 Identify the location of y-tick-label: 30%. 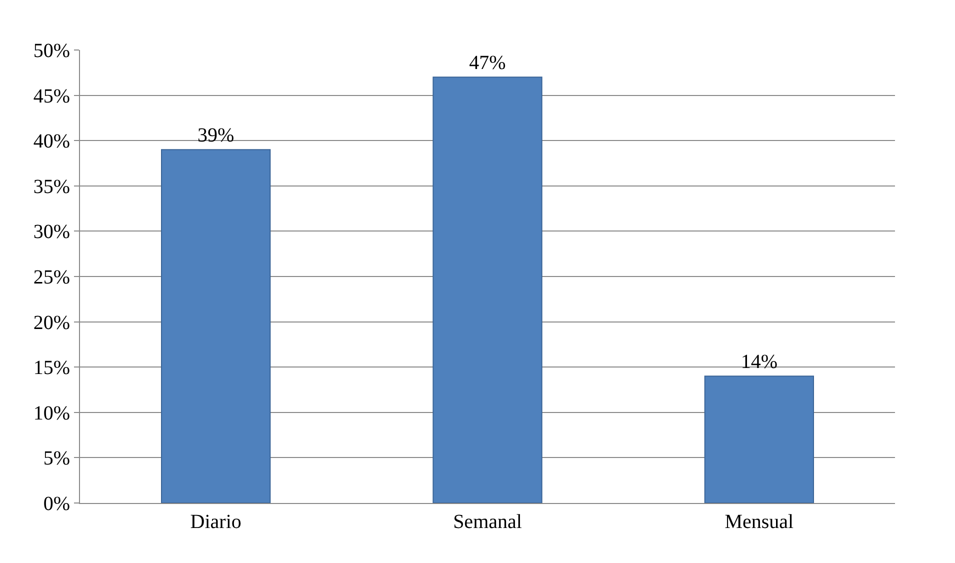
(51, 232).